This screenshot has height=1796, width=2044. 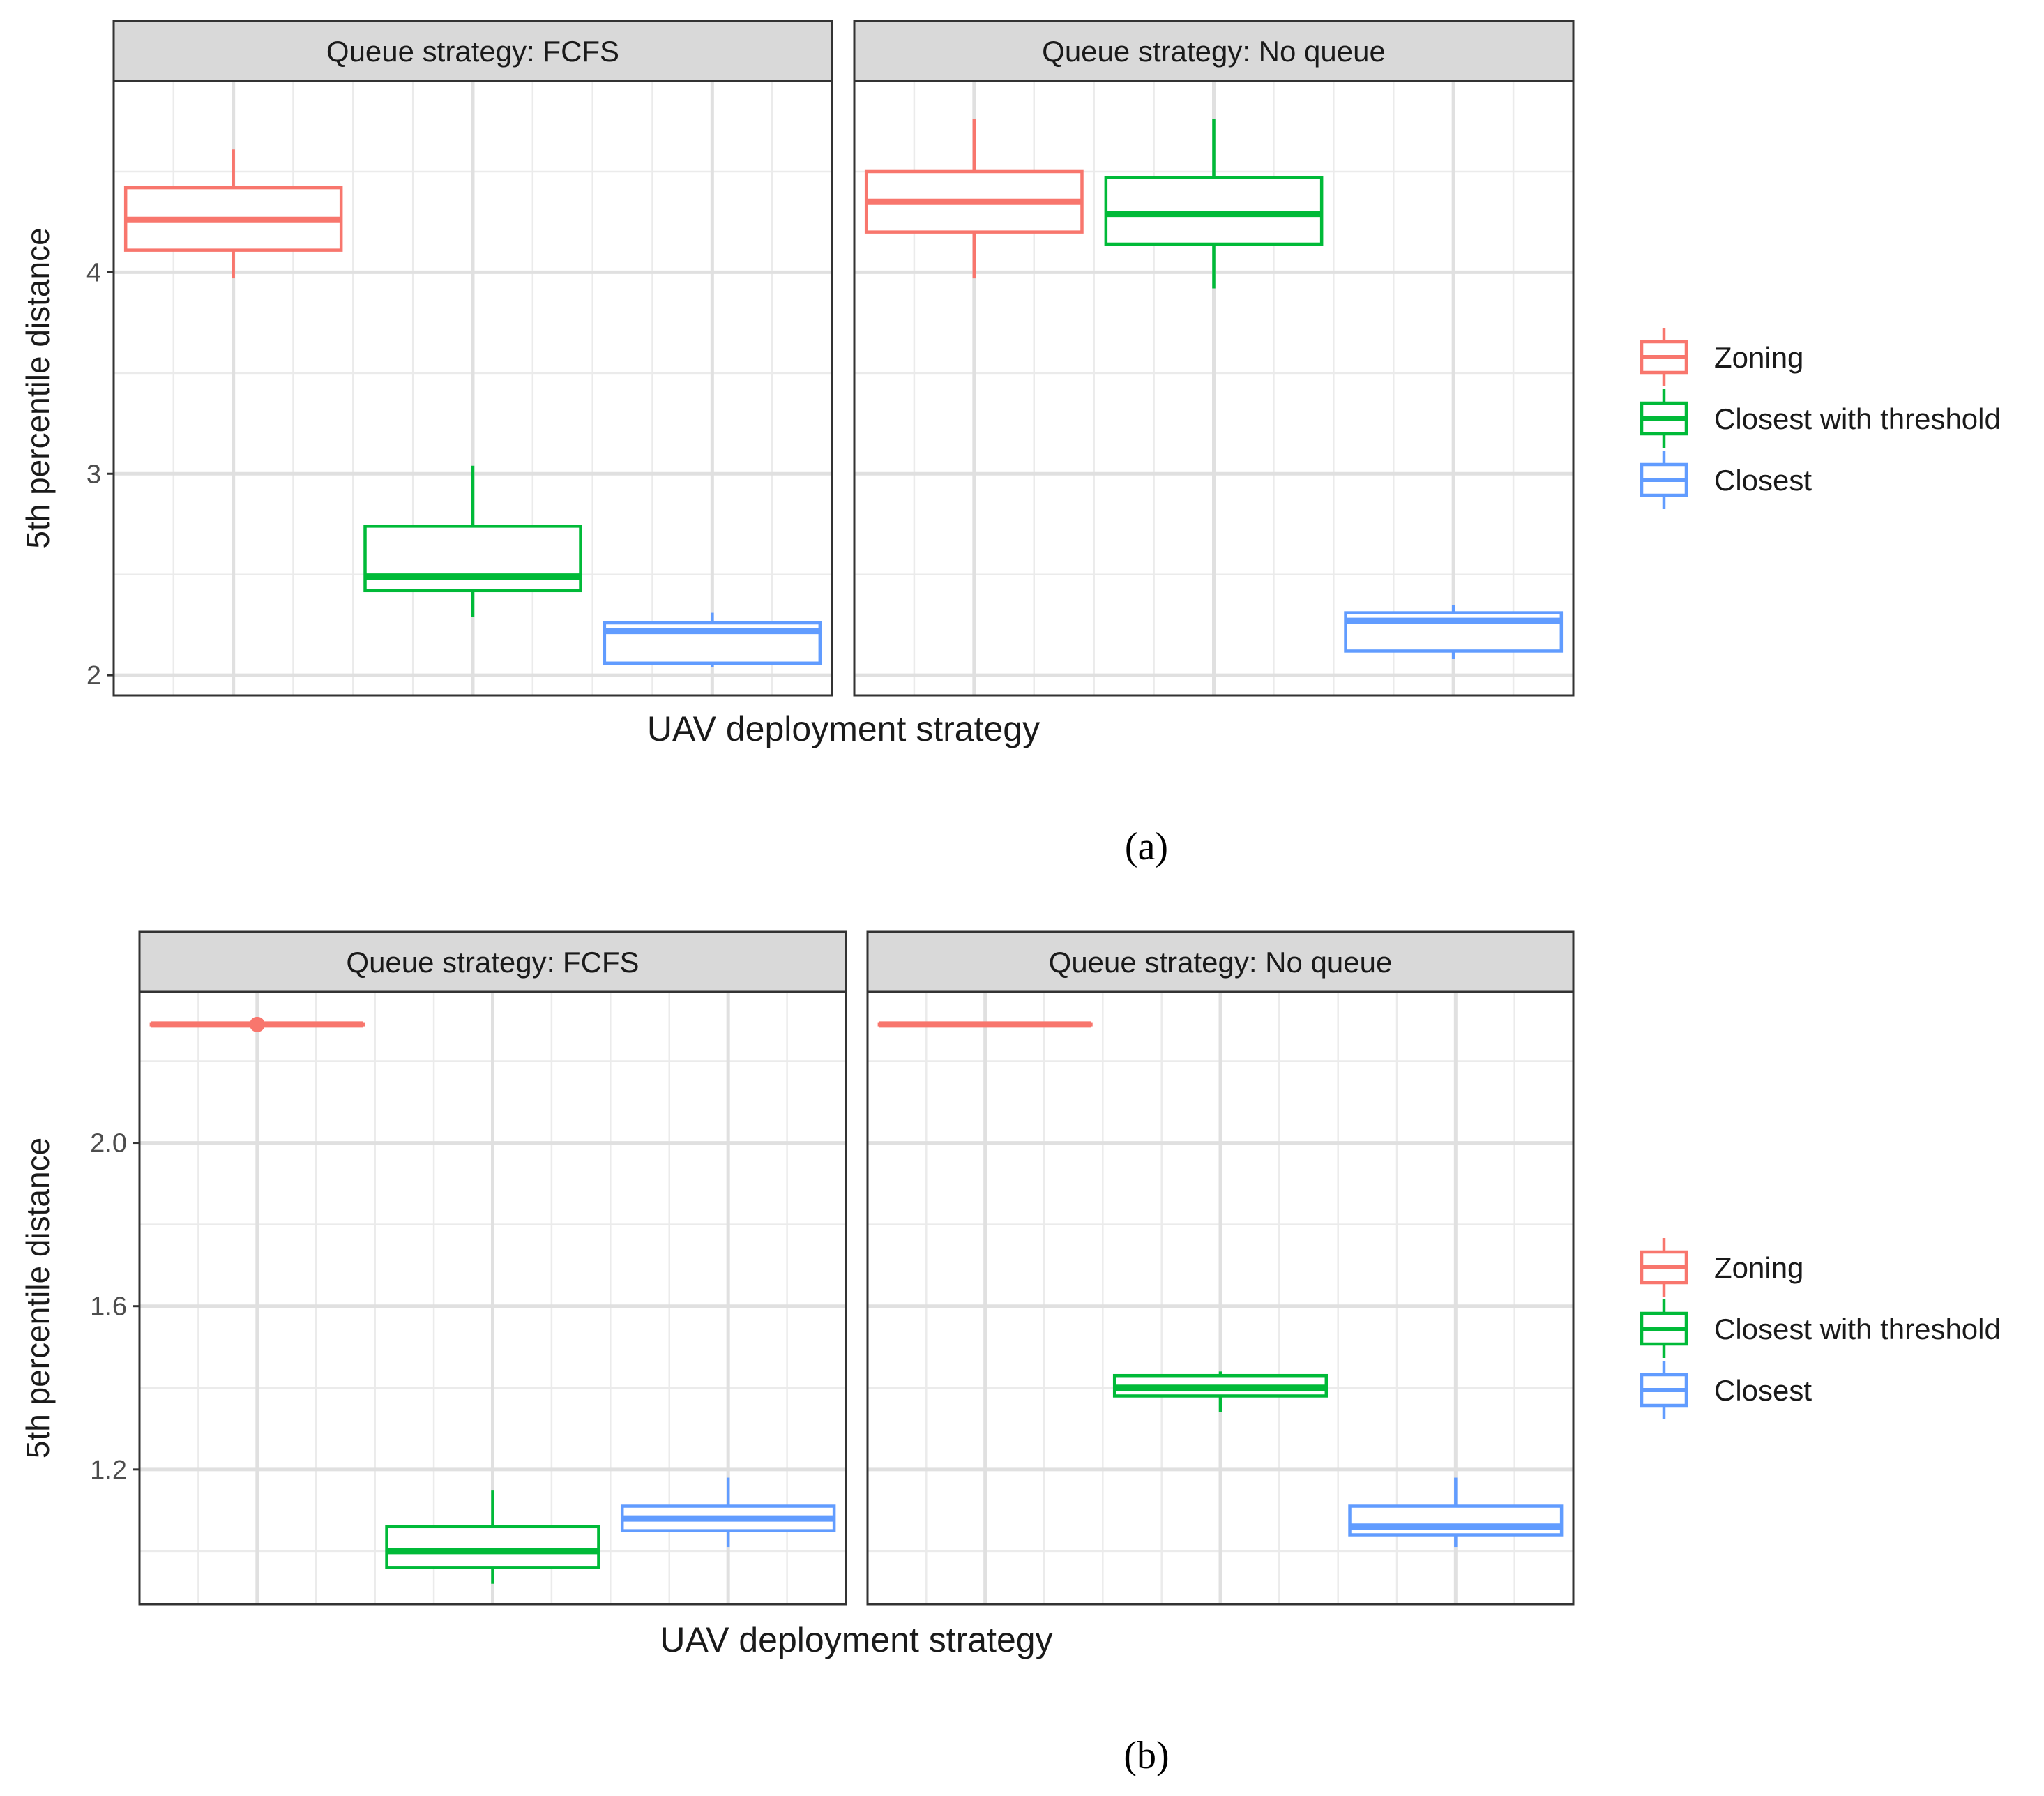 What do you see at coordinates (1147, 846) in the screenshot?
I see `figure-caption: (a)` at bounding box center [1147, 846].